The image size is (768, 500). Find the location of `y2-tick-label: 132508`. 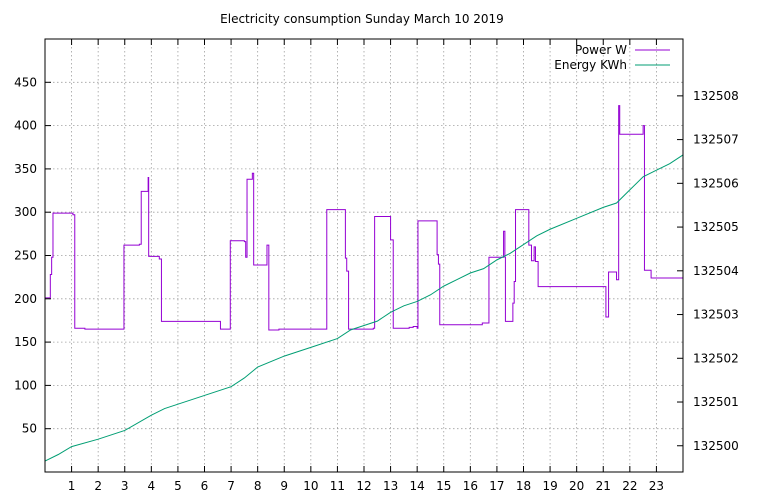

y2-tick-label: 132508 is located at coordinates (716, 96).